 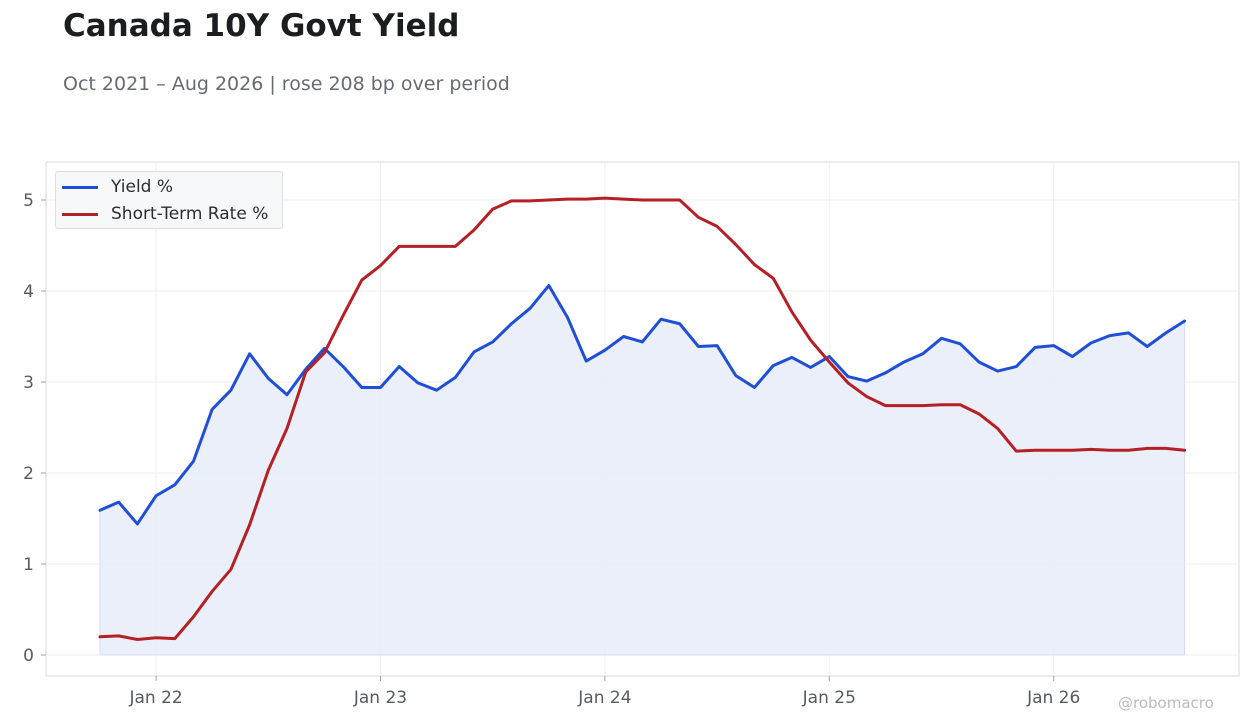 I want to click on x-tick-label: Jan 24, so click(x=604, y=698).